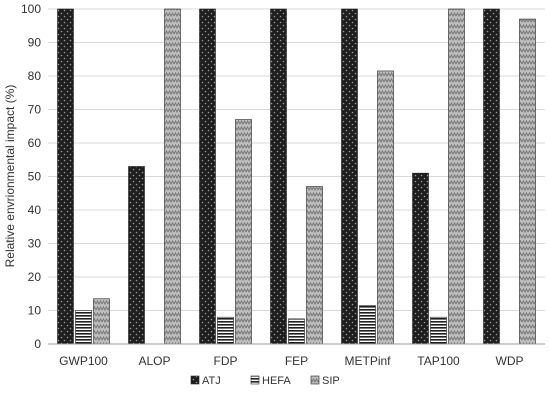 The height and width of the screenshot is (401, 550). I want to click on bar-atj-alop, so click(136, 255).